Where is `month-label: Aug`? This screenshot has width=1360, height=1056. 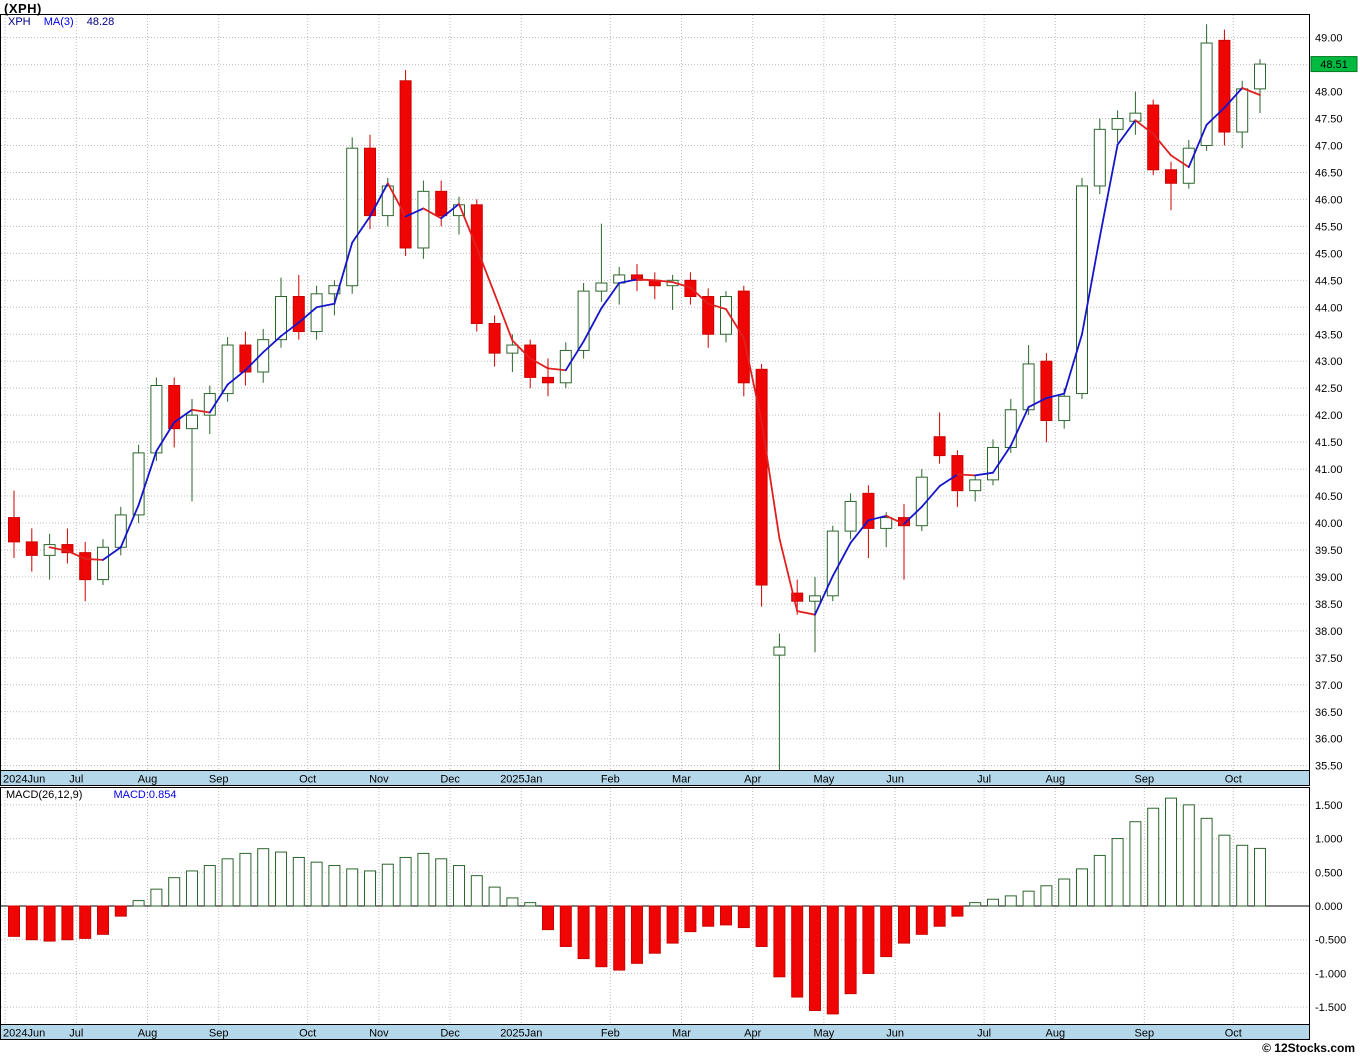 month-label: Aug is located at coordinates (1056, 780).